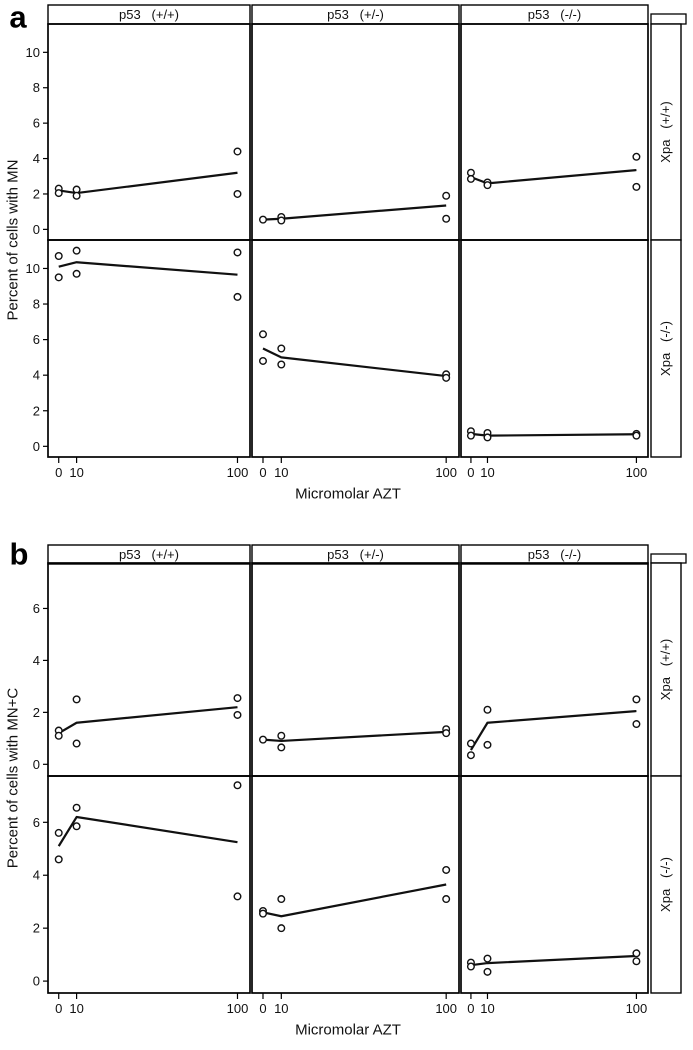 The image size is (693, 1050). What do you see at coordinates (348, 494) in the screenshot?
I see `figure-a-x-axis-label: Micromolar AZT` at bounding box center [348, 494].